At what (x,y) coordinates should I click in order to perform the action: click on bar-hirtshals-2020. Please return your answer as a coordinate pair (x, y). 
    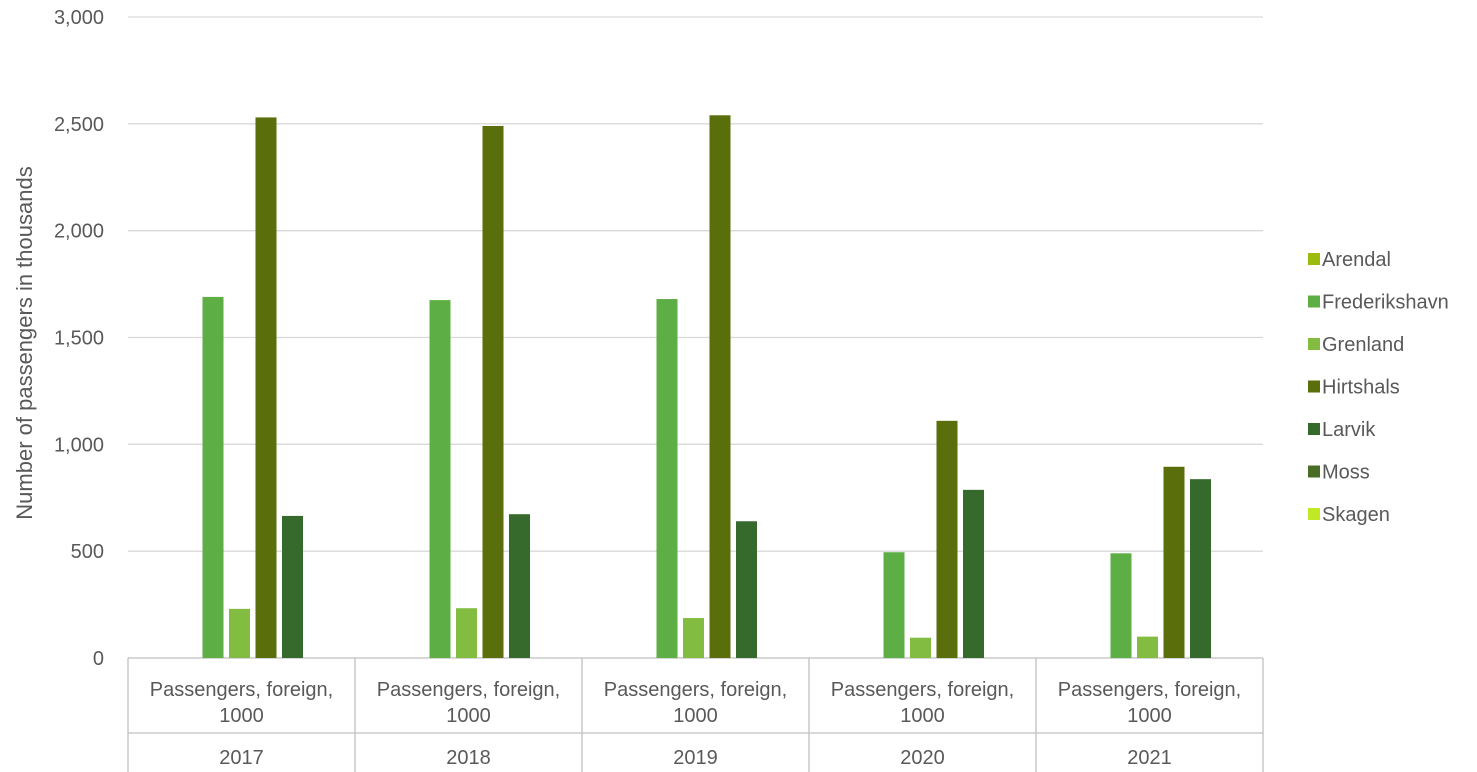
    Looking at the image, I should click on (947, 539).